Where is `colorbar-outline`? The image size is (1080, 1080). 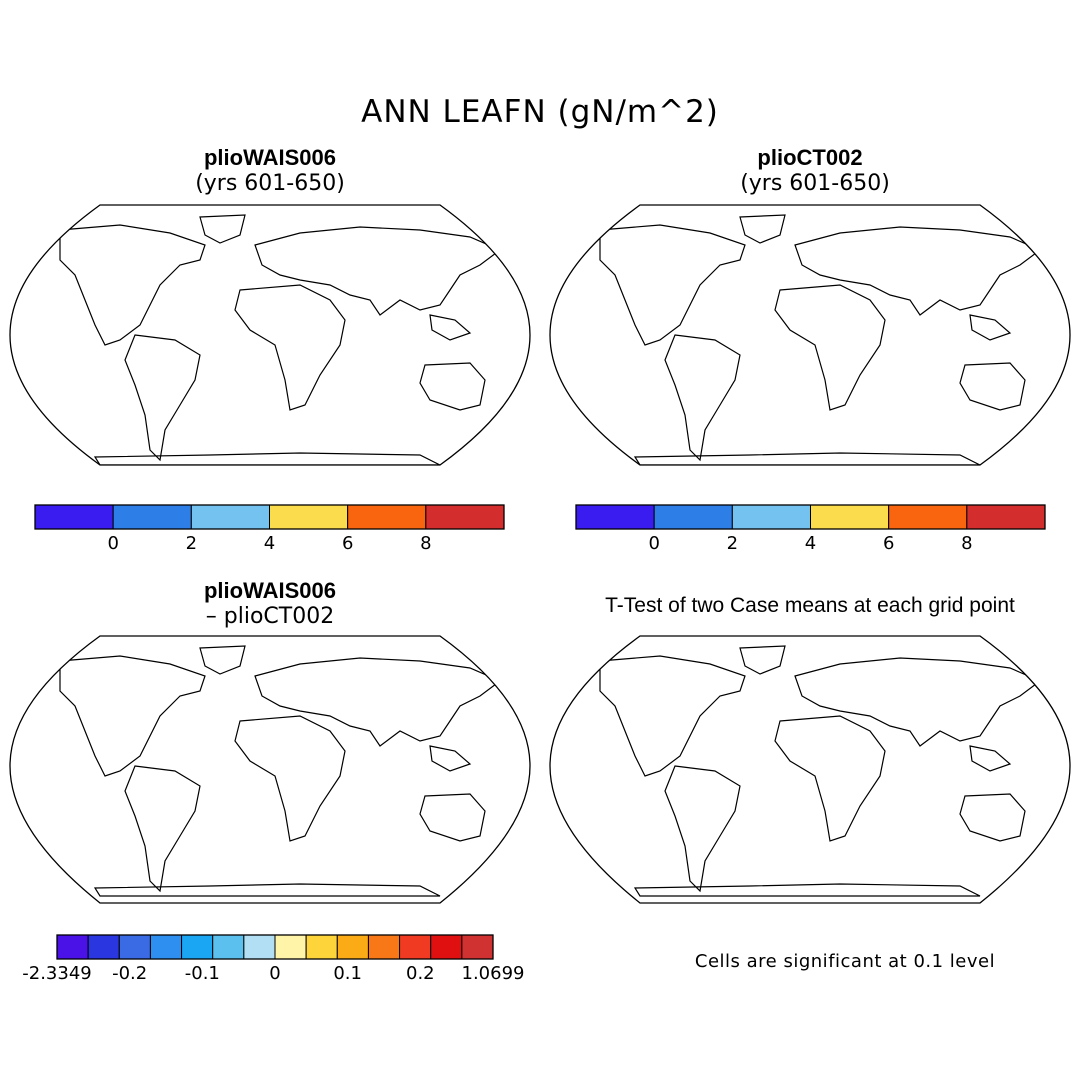
colorbar-outline is located at coordinates (275, 947).